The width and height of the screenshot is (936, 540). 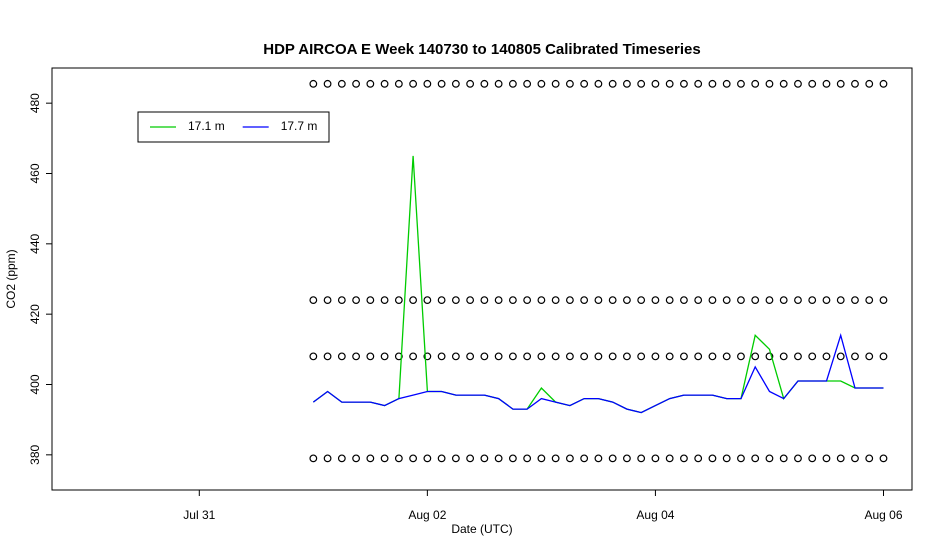 What do you see at coordinates (883, 515) in the screenshot?
I see `x-tick-label: Aug 06` at bounding box center [883, 515].